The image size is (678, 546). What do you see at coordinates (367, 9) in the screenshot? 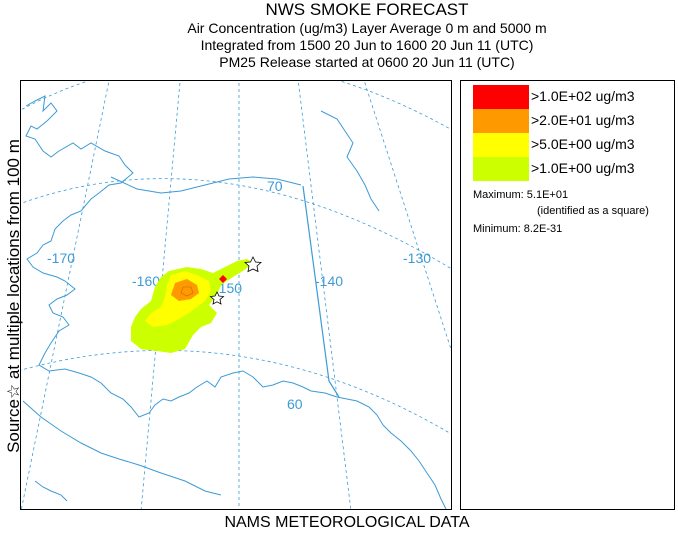
I see `page-title: NWS SMOKE FORECAST` at bounding box center [367, 9].